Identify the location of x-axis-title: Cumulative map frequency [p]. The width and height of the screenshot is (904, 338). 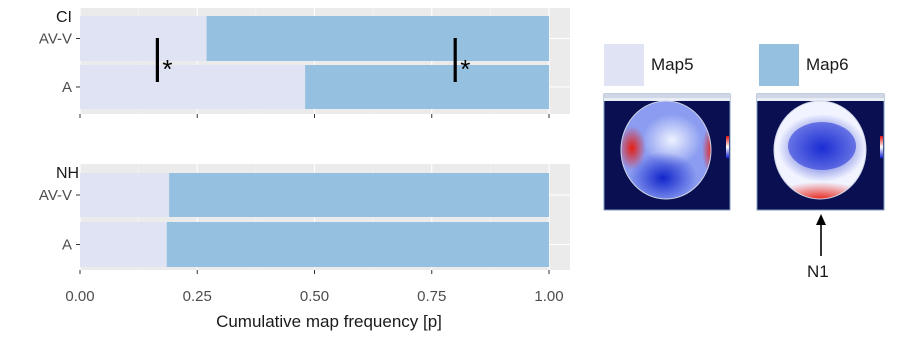
(329, 321).